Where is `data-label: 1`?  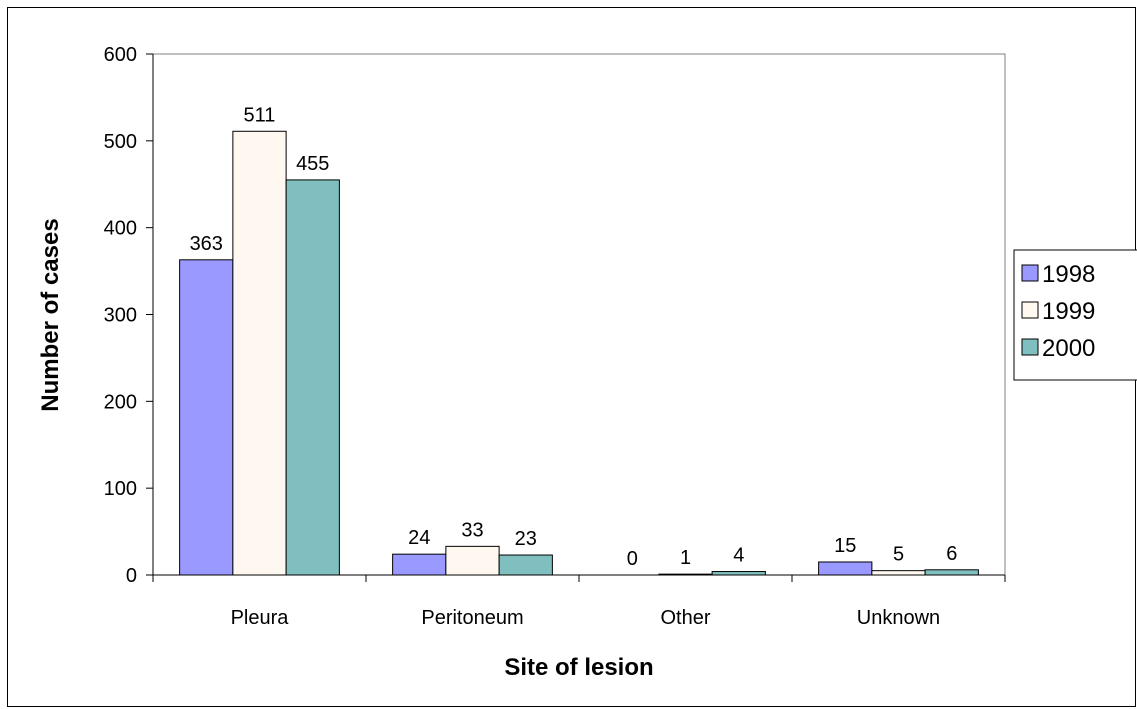
data-label: 1 is located at coordinates (685, 558).